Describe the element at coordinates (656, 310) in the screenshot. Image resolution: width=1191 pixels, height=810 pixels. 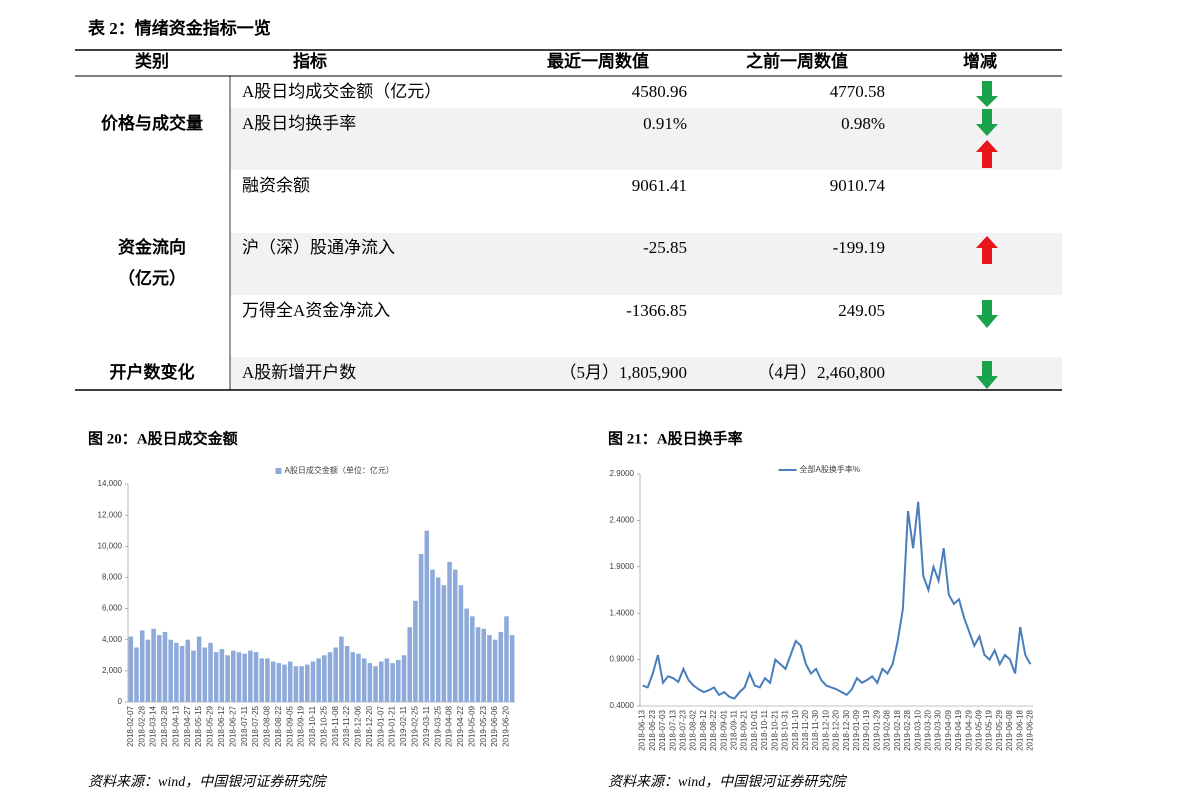
I see `table-cell: -1366.85` at that location.